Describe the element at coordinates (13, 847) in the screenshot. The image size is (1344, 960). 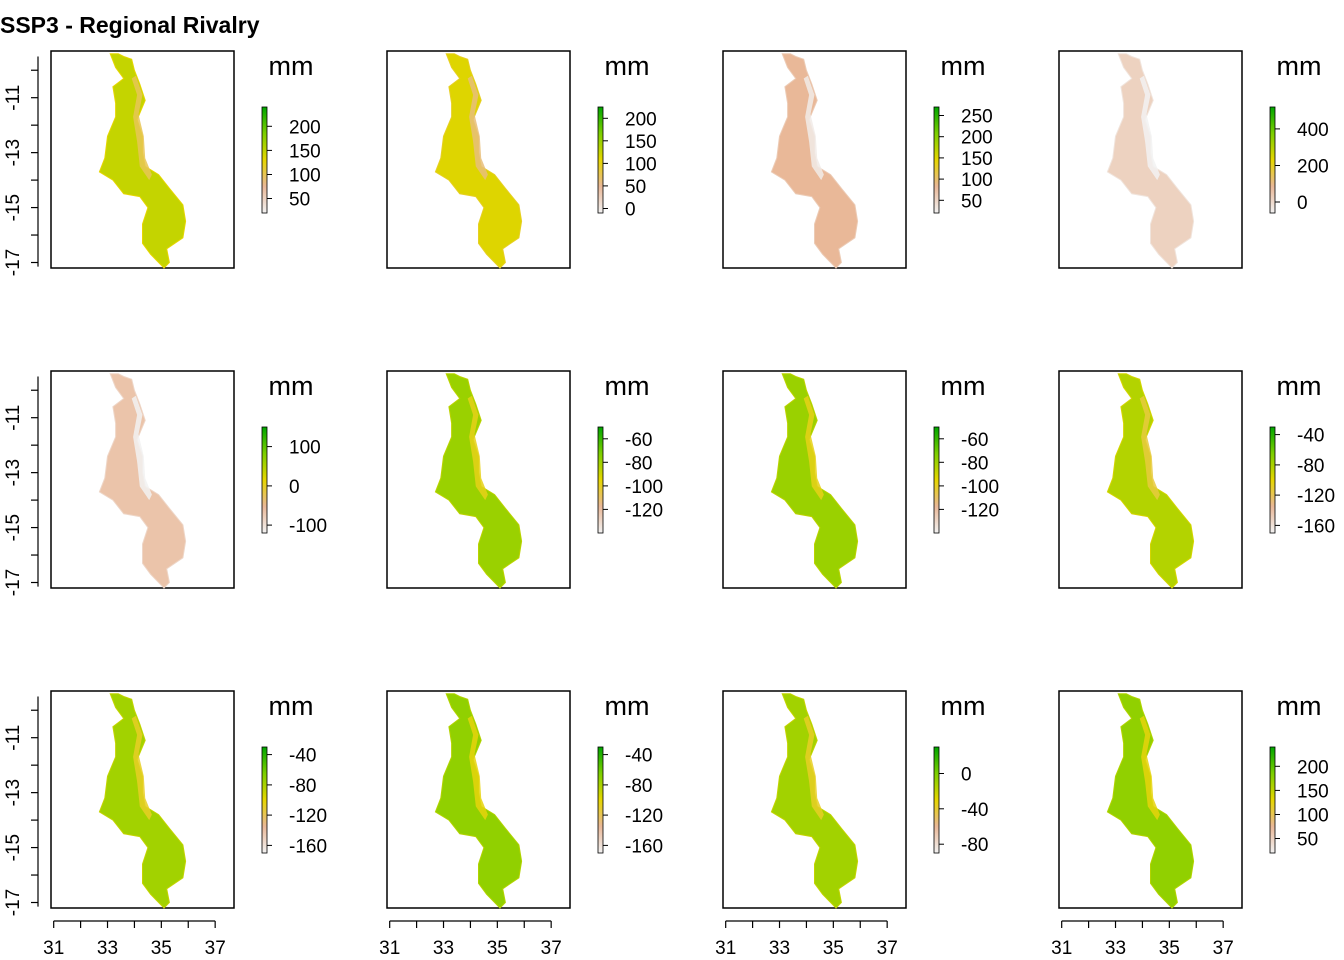
I see `y-tick-label: -15` at that location.